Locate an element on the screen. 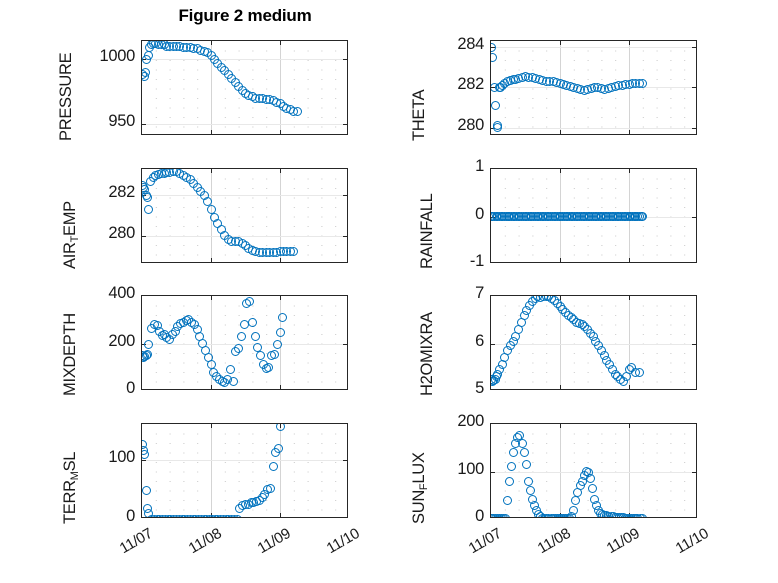 The width and height of the screenshot is (778, 583). ylabel-subscript: F is located at coordinates (424, 487).